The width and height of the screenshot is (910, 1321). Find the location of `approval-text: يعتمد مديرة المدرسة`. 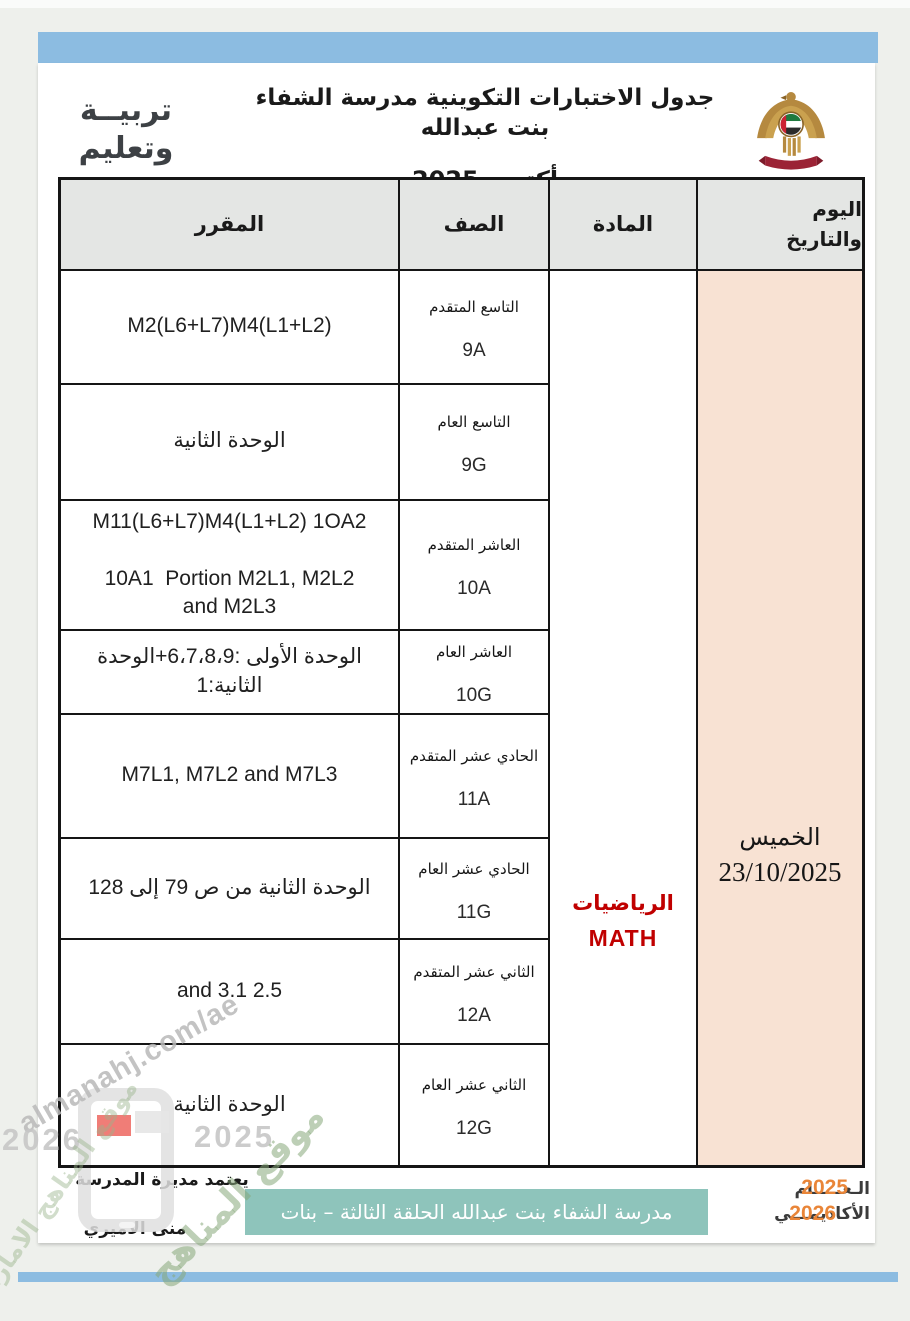

approval-text: يعتمد مديرة المدرسة is located at coordinates (162, 1180).